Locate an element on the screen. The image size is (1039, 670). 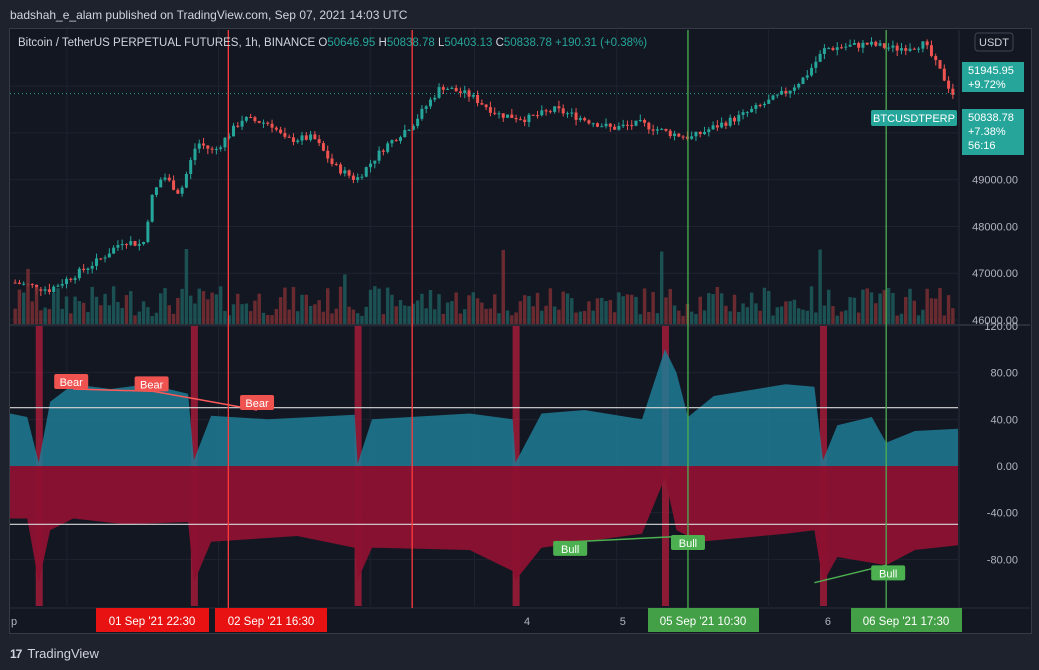
bull-time-badge is located at coordinates (703, 620).